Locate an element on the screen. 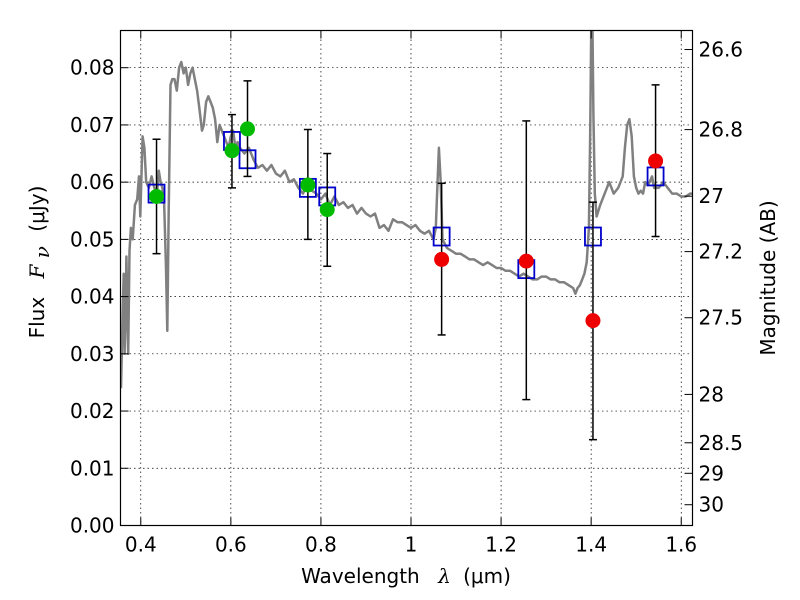  y-tick-label: 0.07 is located at coordinates (92, 125).